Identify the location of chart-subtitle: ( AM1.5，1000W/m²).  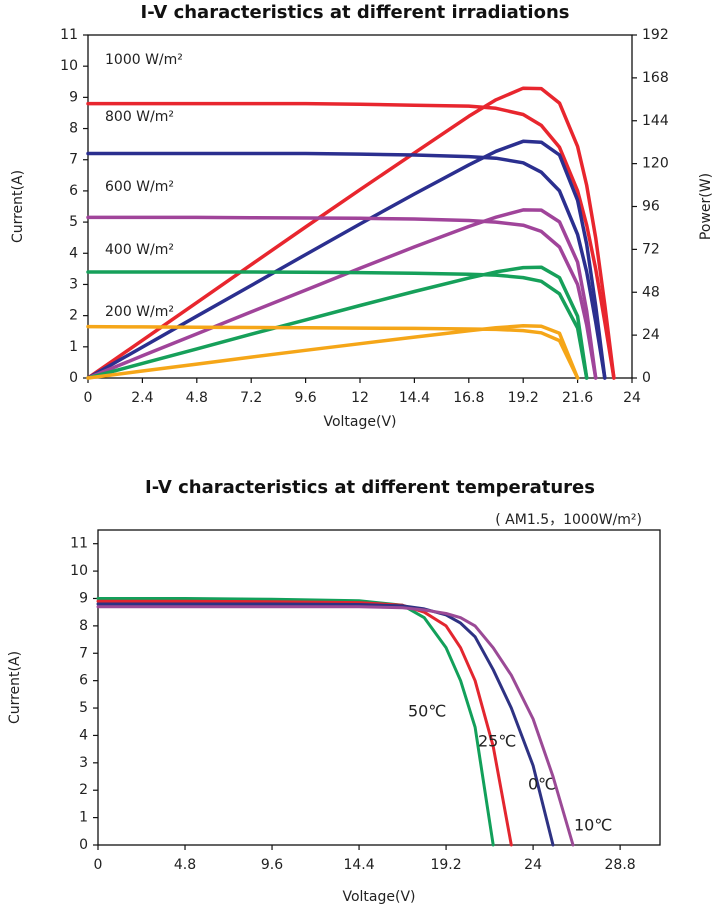
(568, 520).